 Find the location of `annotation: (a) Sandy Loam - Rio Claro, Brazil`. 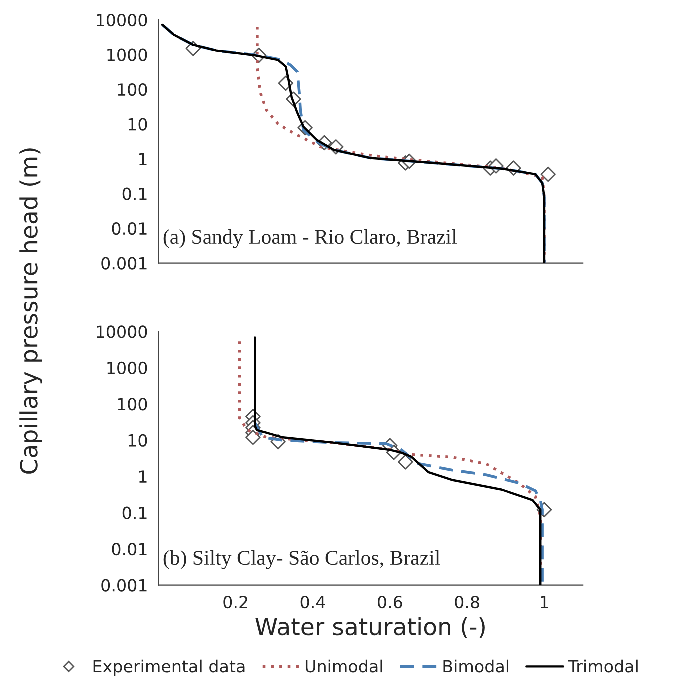

annotation: (a) Sandy Loam - Rio Claro, Brazil is located at coordinates (311, 238).